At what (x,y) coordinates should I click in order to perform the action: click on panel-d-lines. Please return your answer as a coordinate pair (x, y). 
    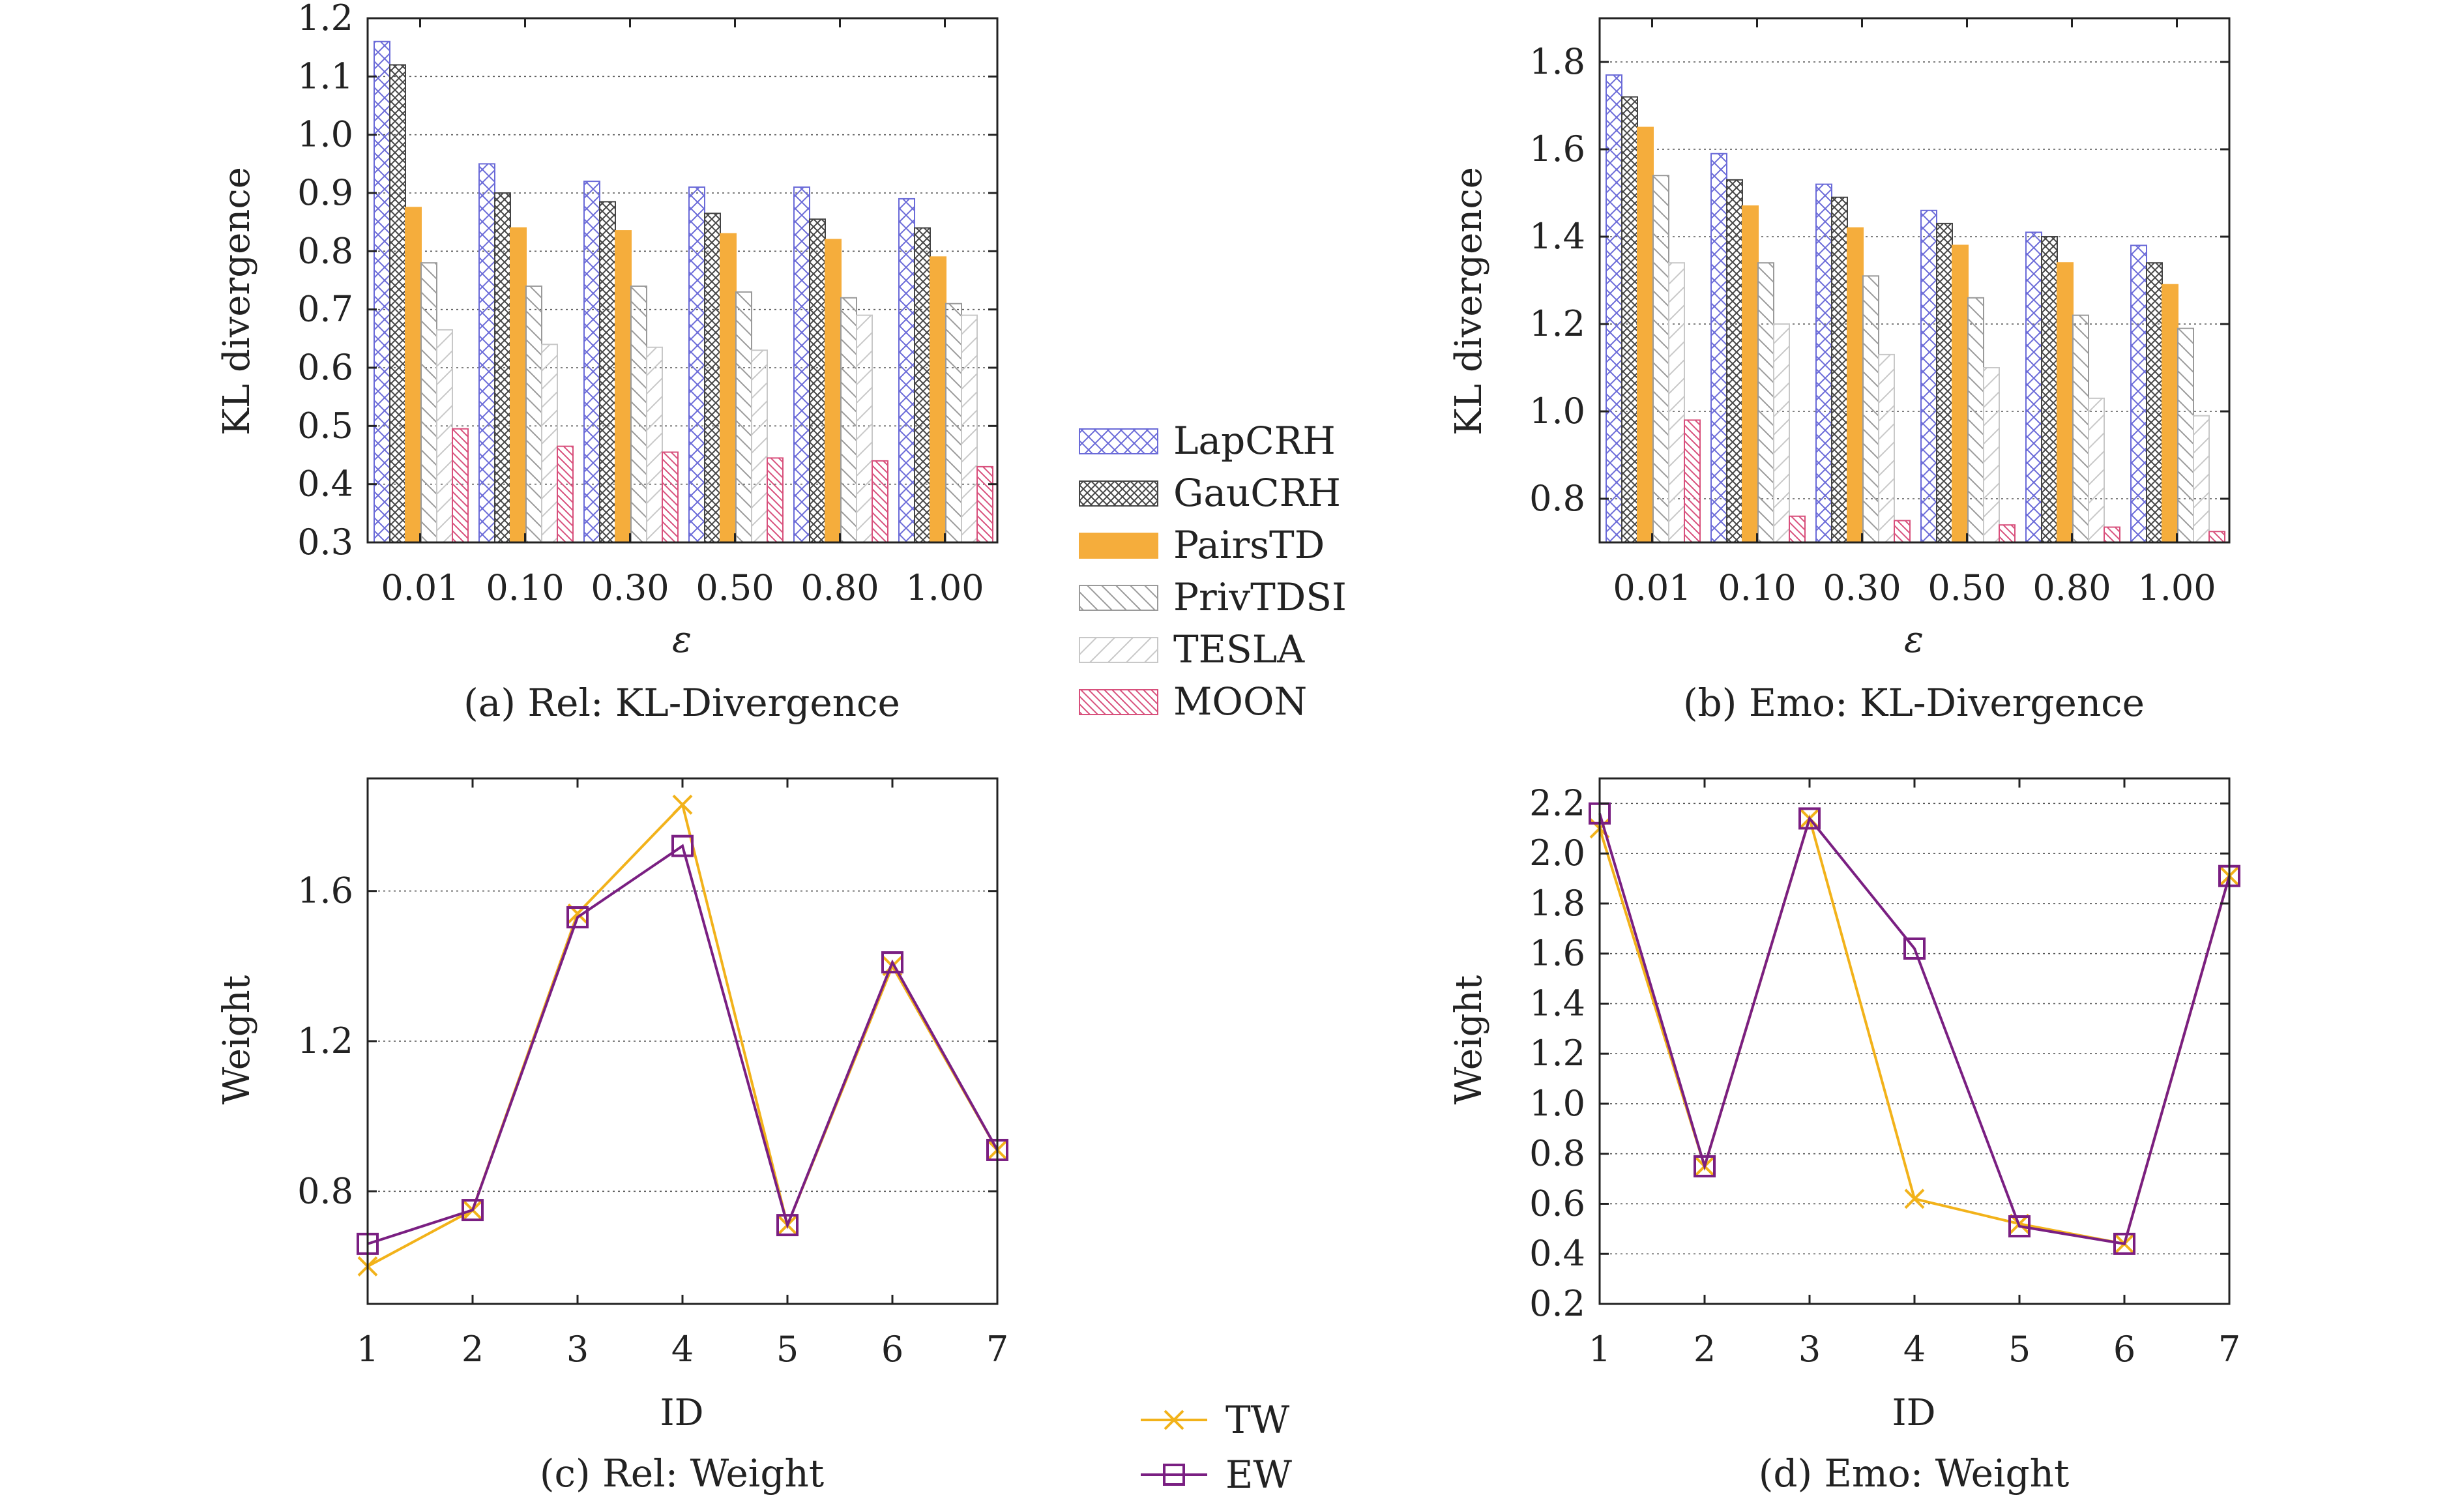
    Looking at the image, I should click on (1915, 1028).